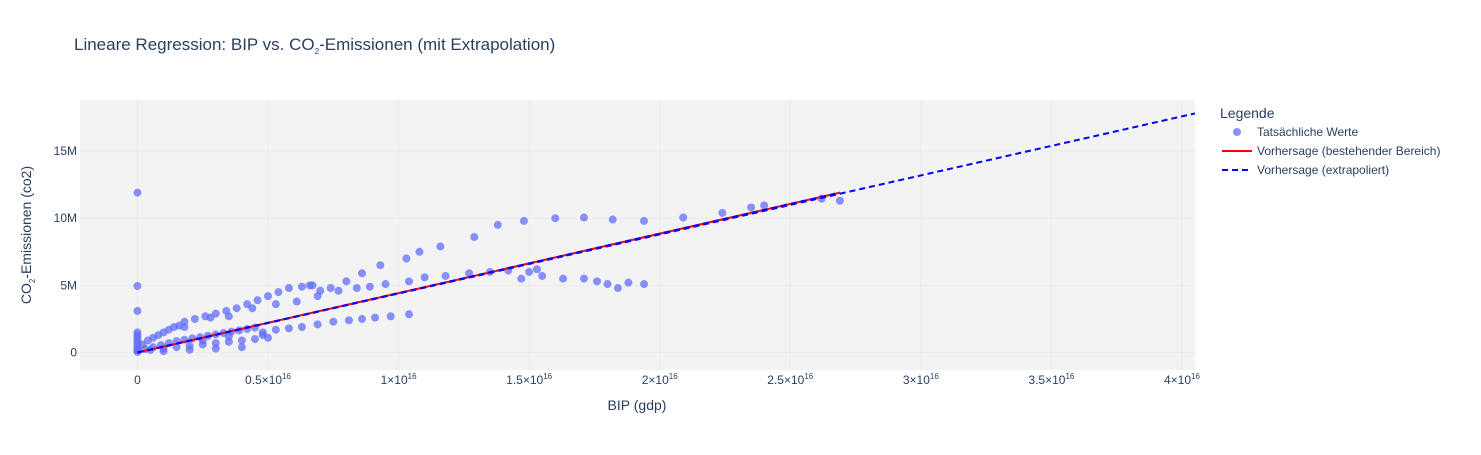  I want to click on y-tick-label: 10M, so click(65, 218).